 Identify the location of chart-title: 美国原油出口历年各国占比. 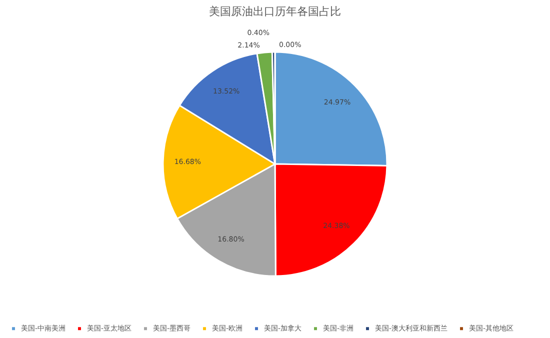
(275, 11).